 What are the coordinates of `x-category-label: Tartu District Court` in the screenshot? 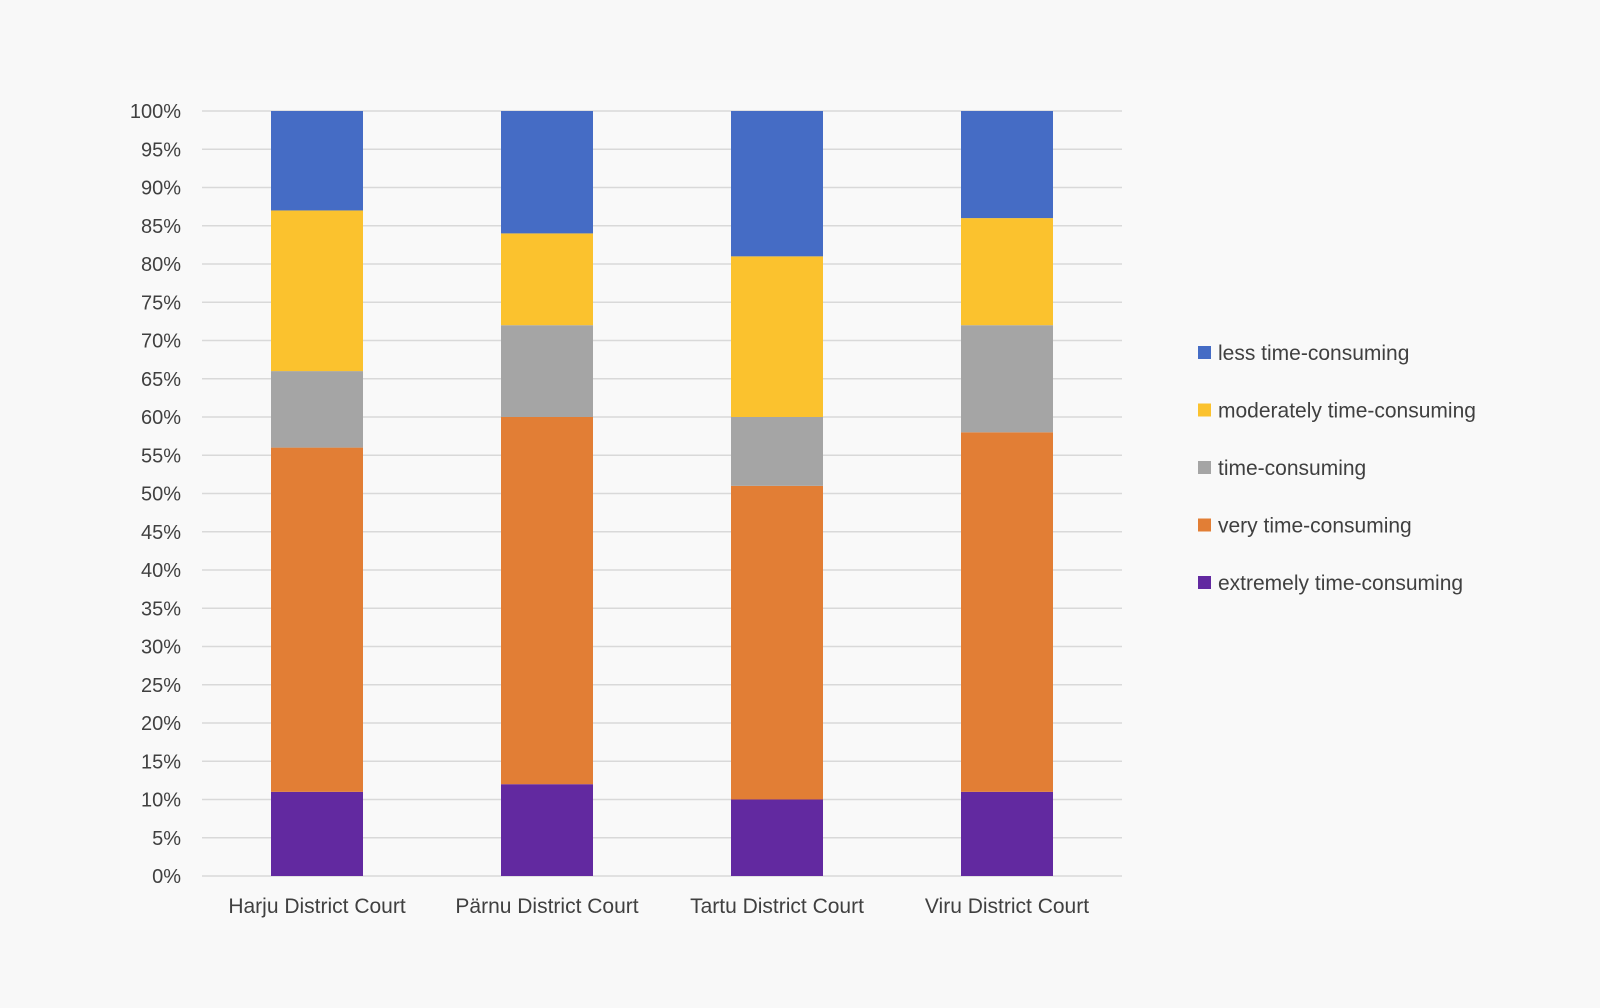 It's located at (777, 906).